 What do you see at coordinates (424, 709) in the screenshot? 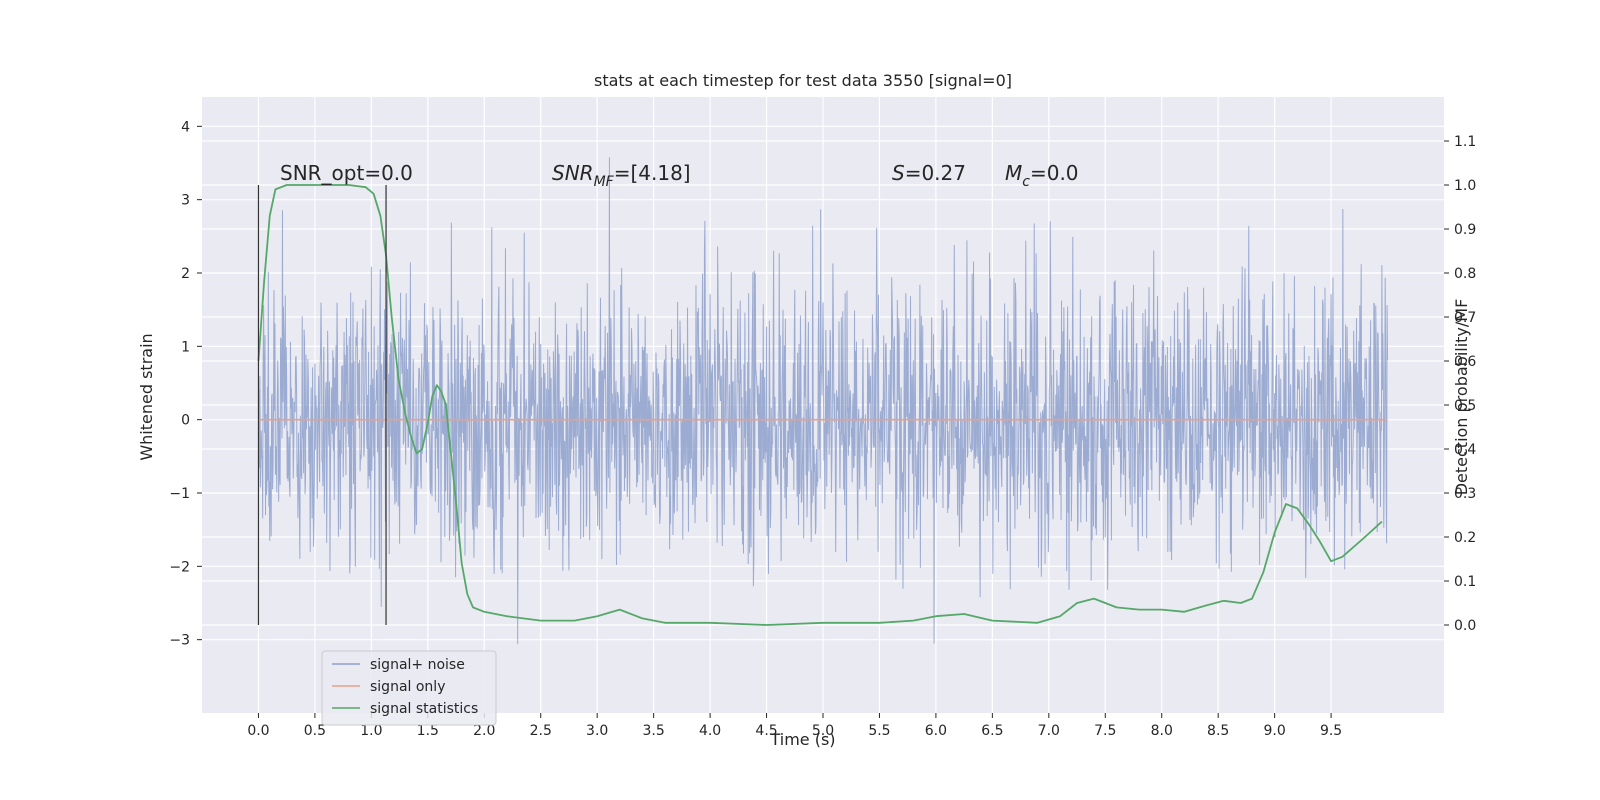
I see `legend-label-signal-statistics: signal statistics` at bounding box center [424, 709].